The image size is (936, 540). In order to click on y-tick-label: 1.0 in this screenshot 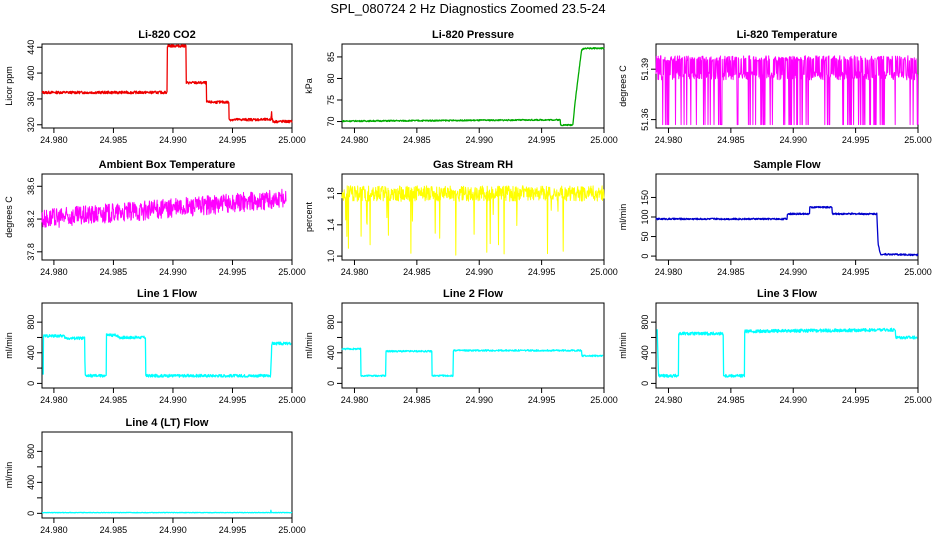, I will do `click(331, 256)`.